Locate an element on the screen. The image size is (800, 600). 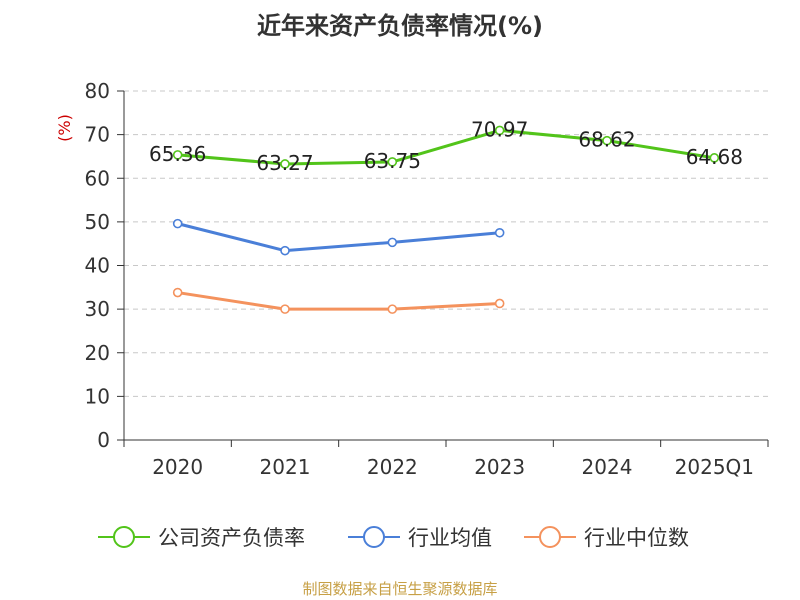
data-labels: 65.36 63.27 63.75 70.97 68.62 64.68 is located at coordinates (446, 146).